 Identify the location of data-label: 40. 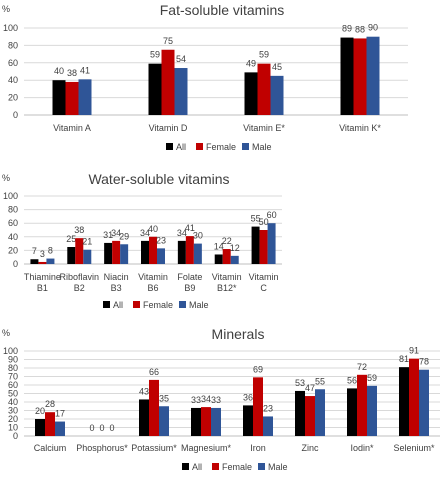
(59, 71).